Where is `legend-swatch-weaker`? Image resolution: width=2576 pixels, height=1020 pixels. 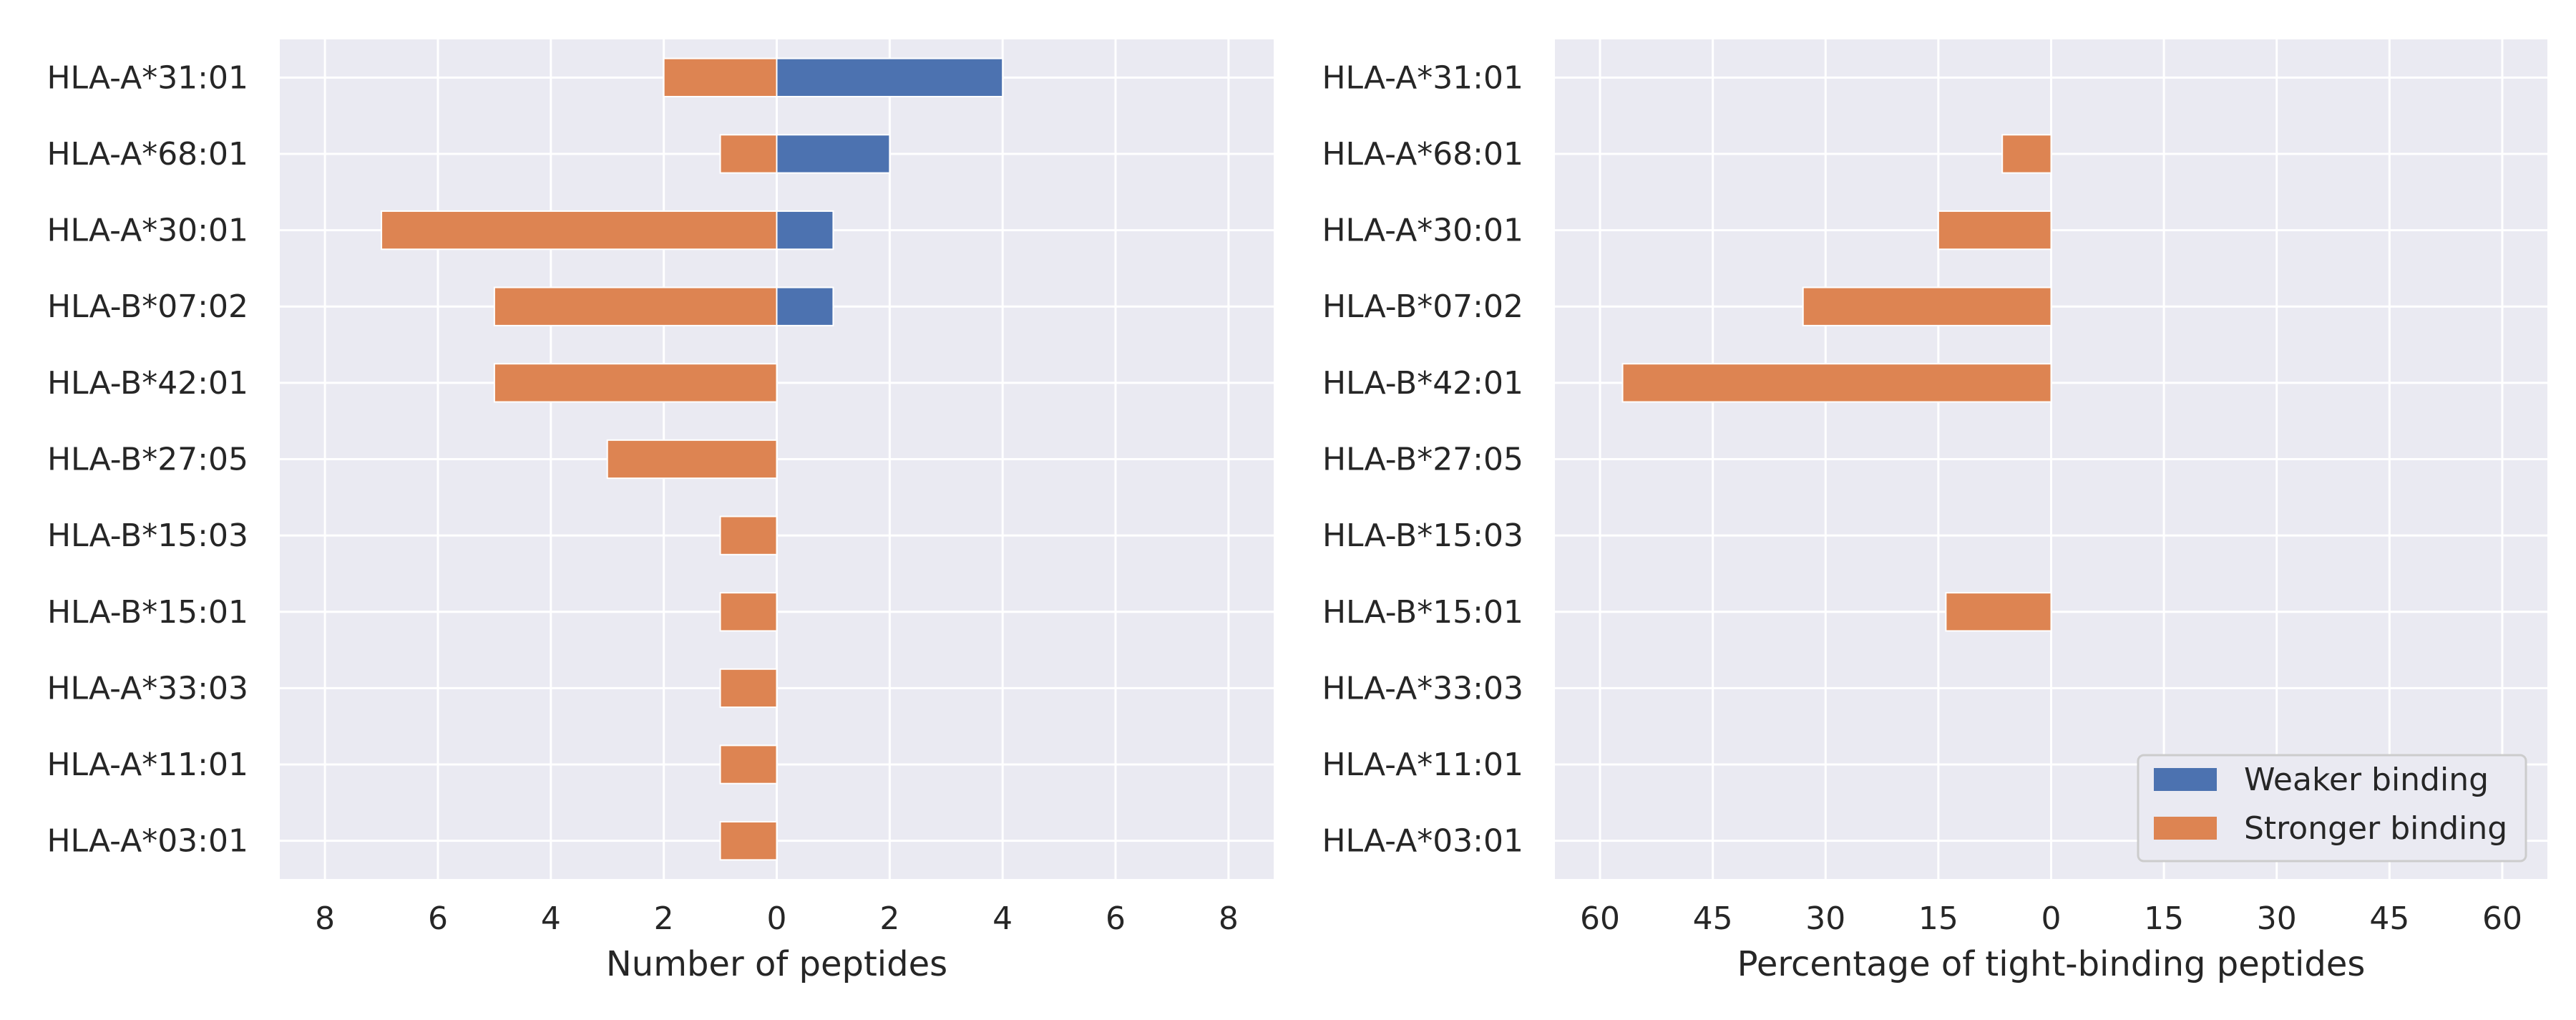 legend-swatch-weaker is located at coordinates (2185, 779).